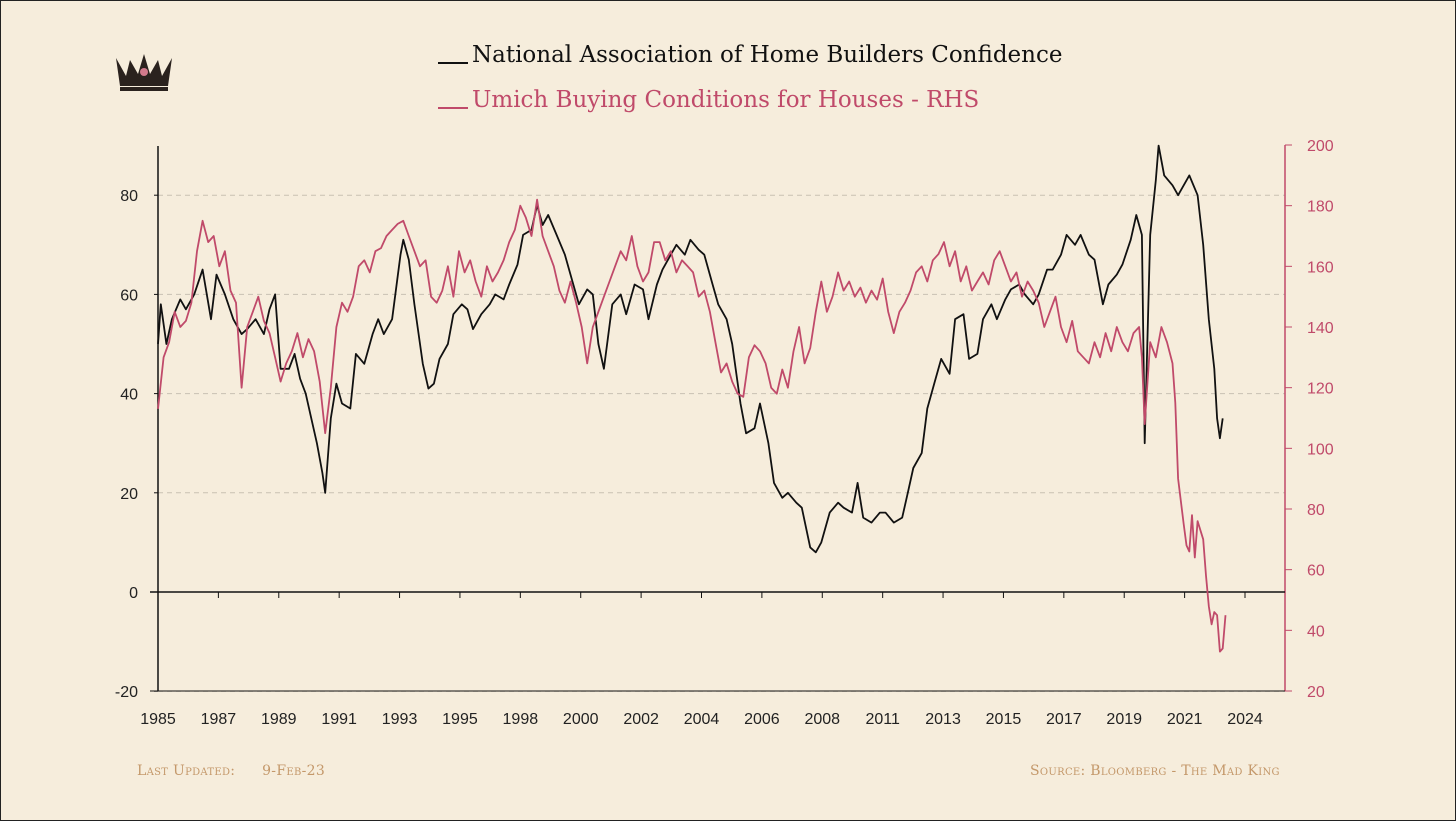  I want to click on x-tick-label: 1995, so click(460, 719).